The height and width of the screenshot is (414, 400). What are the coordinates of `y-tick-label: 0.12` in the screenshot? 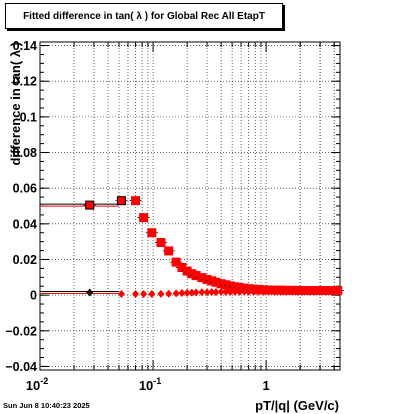 It's located at (25, 82).